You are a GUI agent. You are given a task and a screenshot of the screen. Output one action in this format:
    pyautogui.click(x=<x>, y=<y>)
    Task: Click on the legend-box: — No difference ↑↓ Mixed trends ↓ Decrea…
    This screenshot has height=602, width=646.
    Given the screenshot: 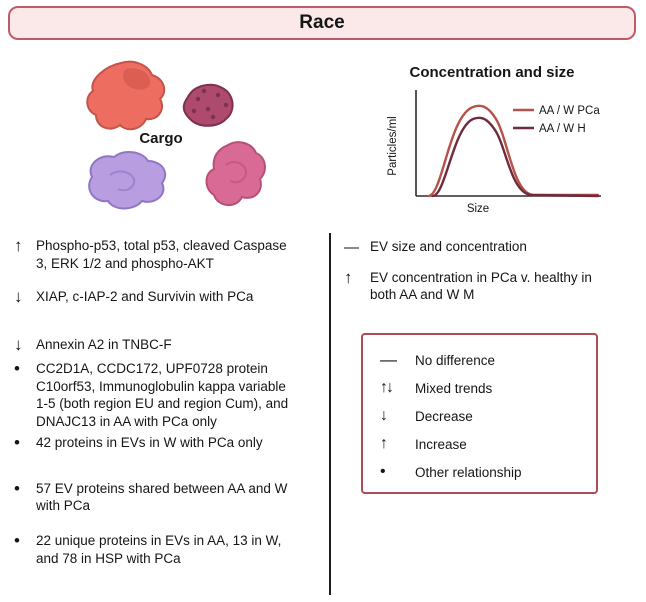 What is the action you would take?
    pyautogui.click(x=479, y=413)
    